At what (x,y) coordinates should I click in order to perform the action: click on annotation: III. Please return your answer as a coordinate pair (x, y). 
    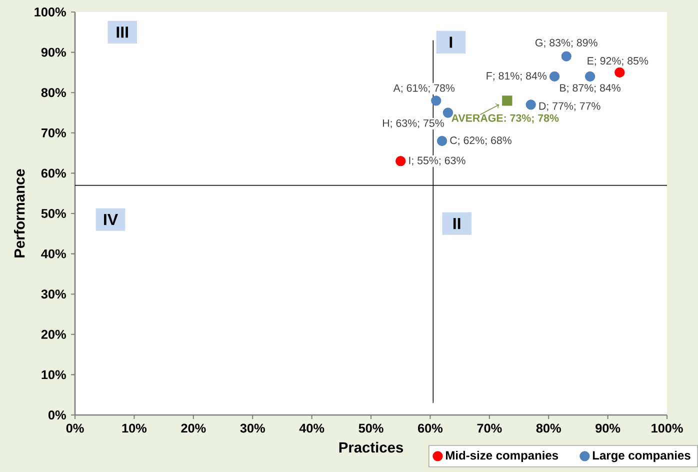
    Looking at the image, I should click on (122, 32).